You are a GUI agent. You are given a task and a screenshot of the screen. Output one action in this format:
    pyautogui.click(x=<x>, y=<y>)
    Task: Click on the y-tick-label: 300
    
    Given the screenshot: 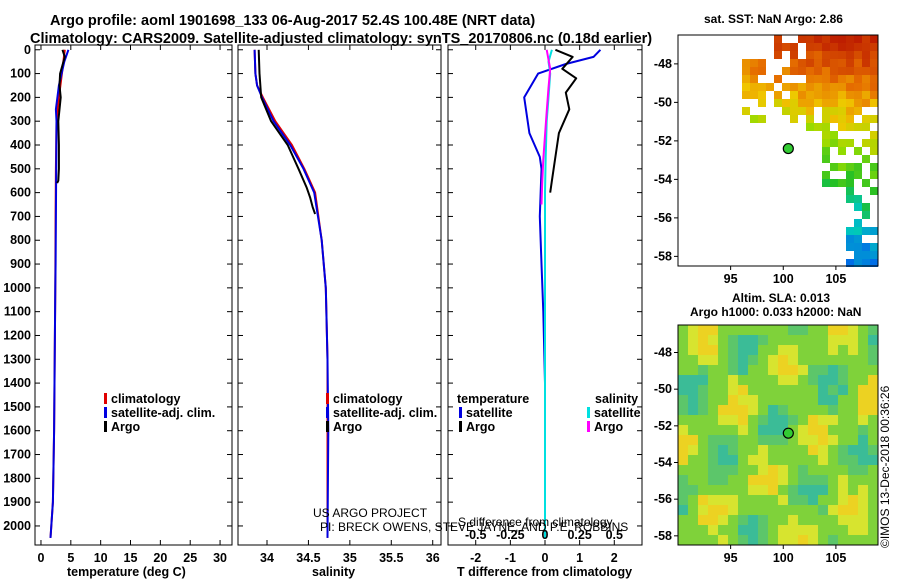 What is the action you would take?
    pyautogui.click(x=20, y=121)
    